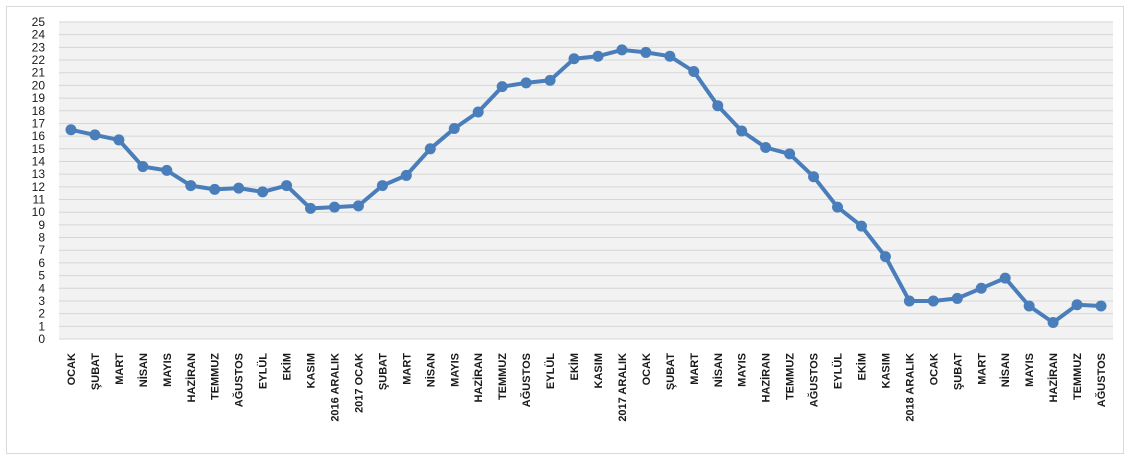 The width and height of the screenshot is (1132, 462). I want to click on y-tick-label: 1, so click(41, 326).